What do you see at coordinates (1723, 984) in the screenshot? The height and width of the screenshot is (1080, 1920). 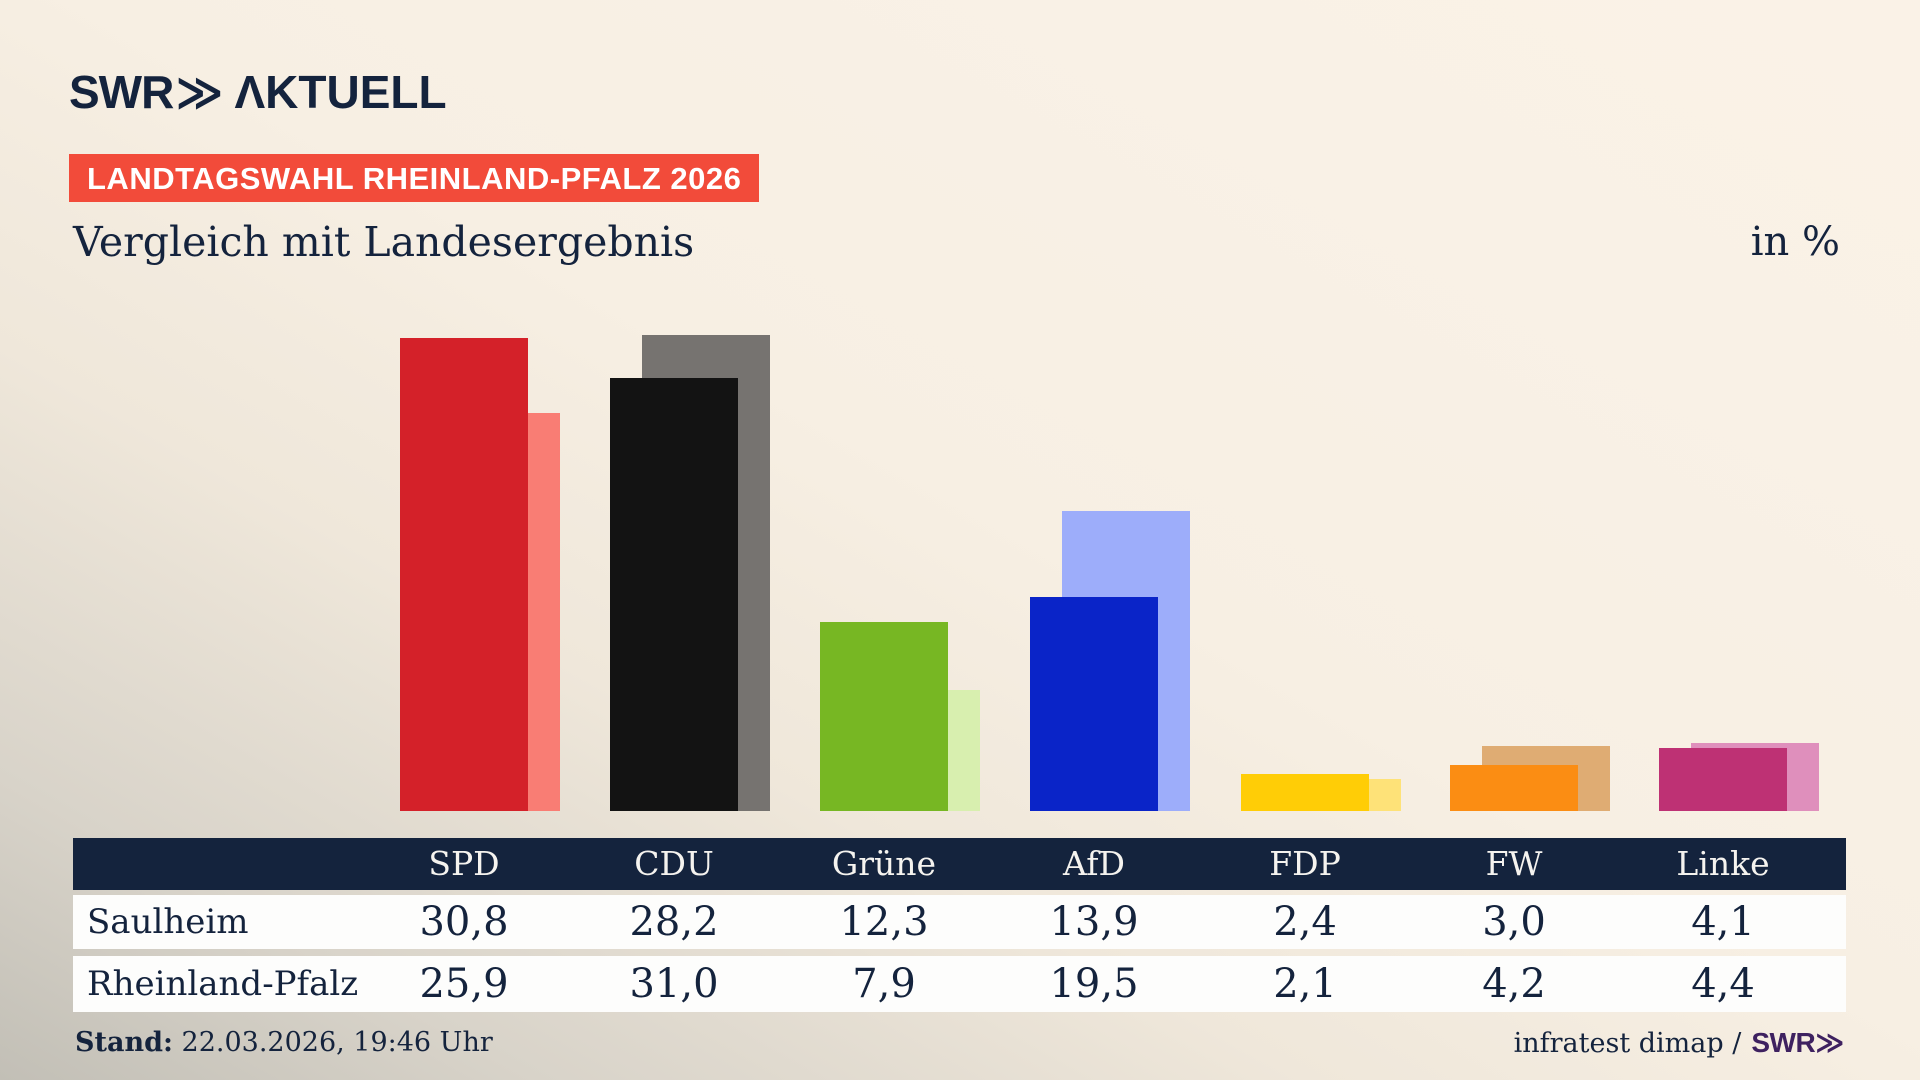 I see `value-rheinlandpfalz-linke: 4,4` at bounding box center [1723, 984].